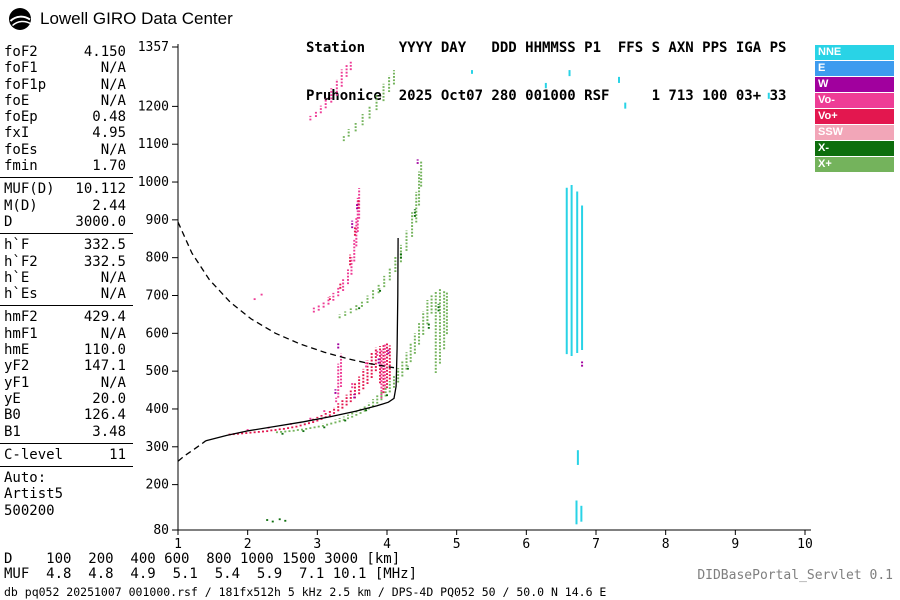  I want to click on param-row-h`F2: h`F2 332.5, so click(65, 262).